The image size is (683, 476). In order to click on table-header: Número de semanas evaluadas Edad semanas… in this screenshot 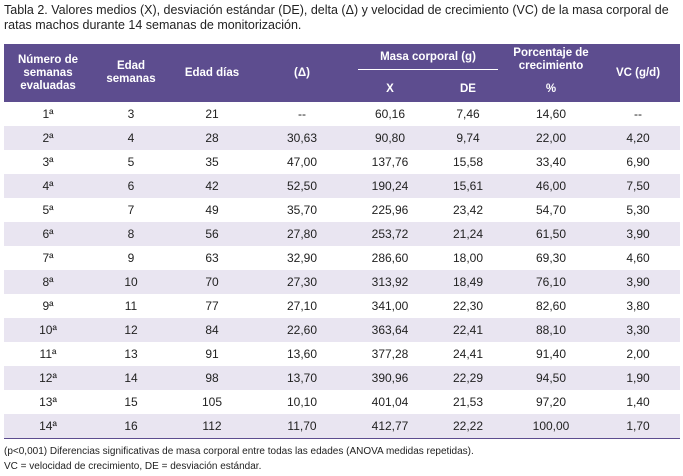, I will do `click(342, 73)`.